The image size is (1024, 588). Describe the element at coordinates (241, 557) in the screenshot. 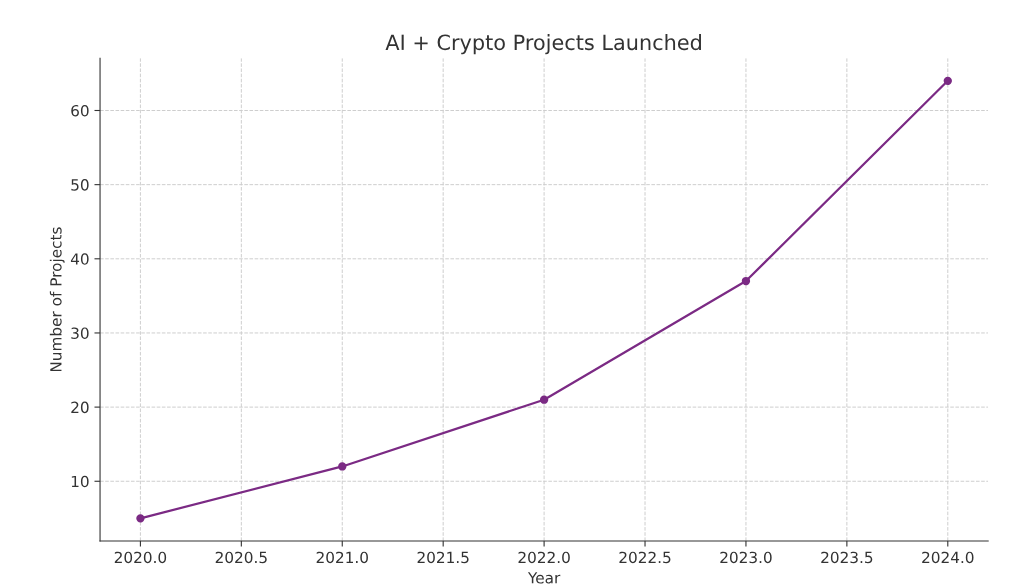

I see `x-tick-label: 2020.5` at that location.